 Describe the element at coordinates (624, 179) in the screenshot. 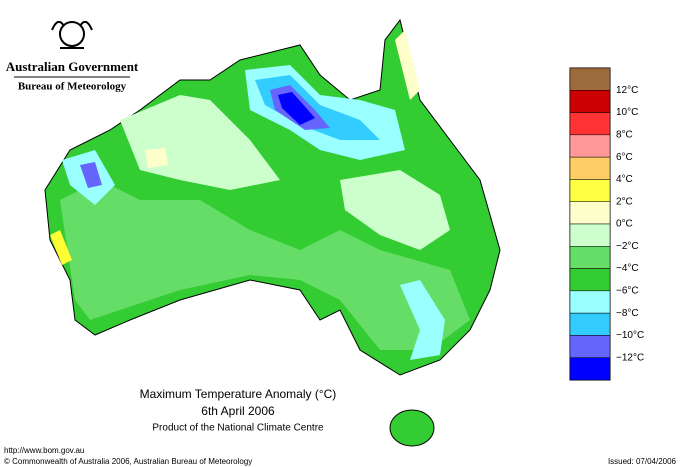

I see `legend-label: 4°C` at that location.